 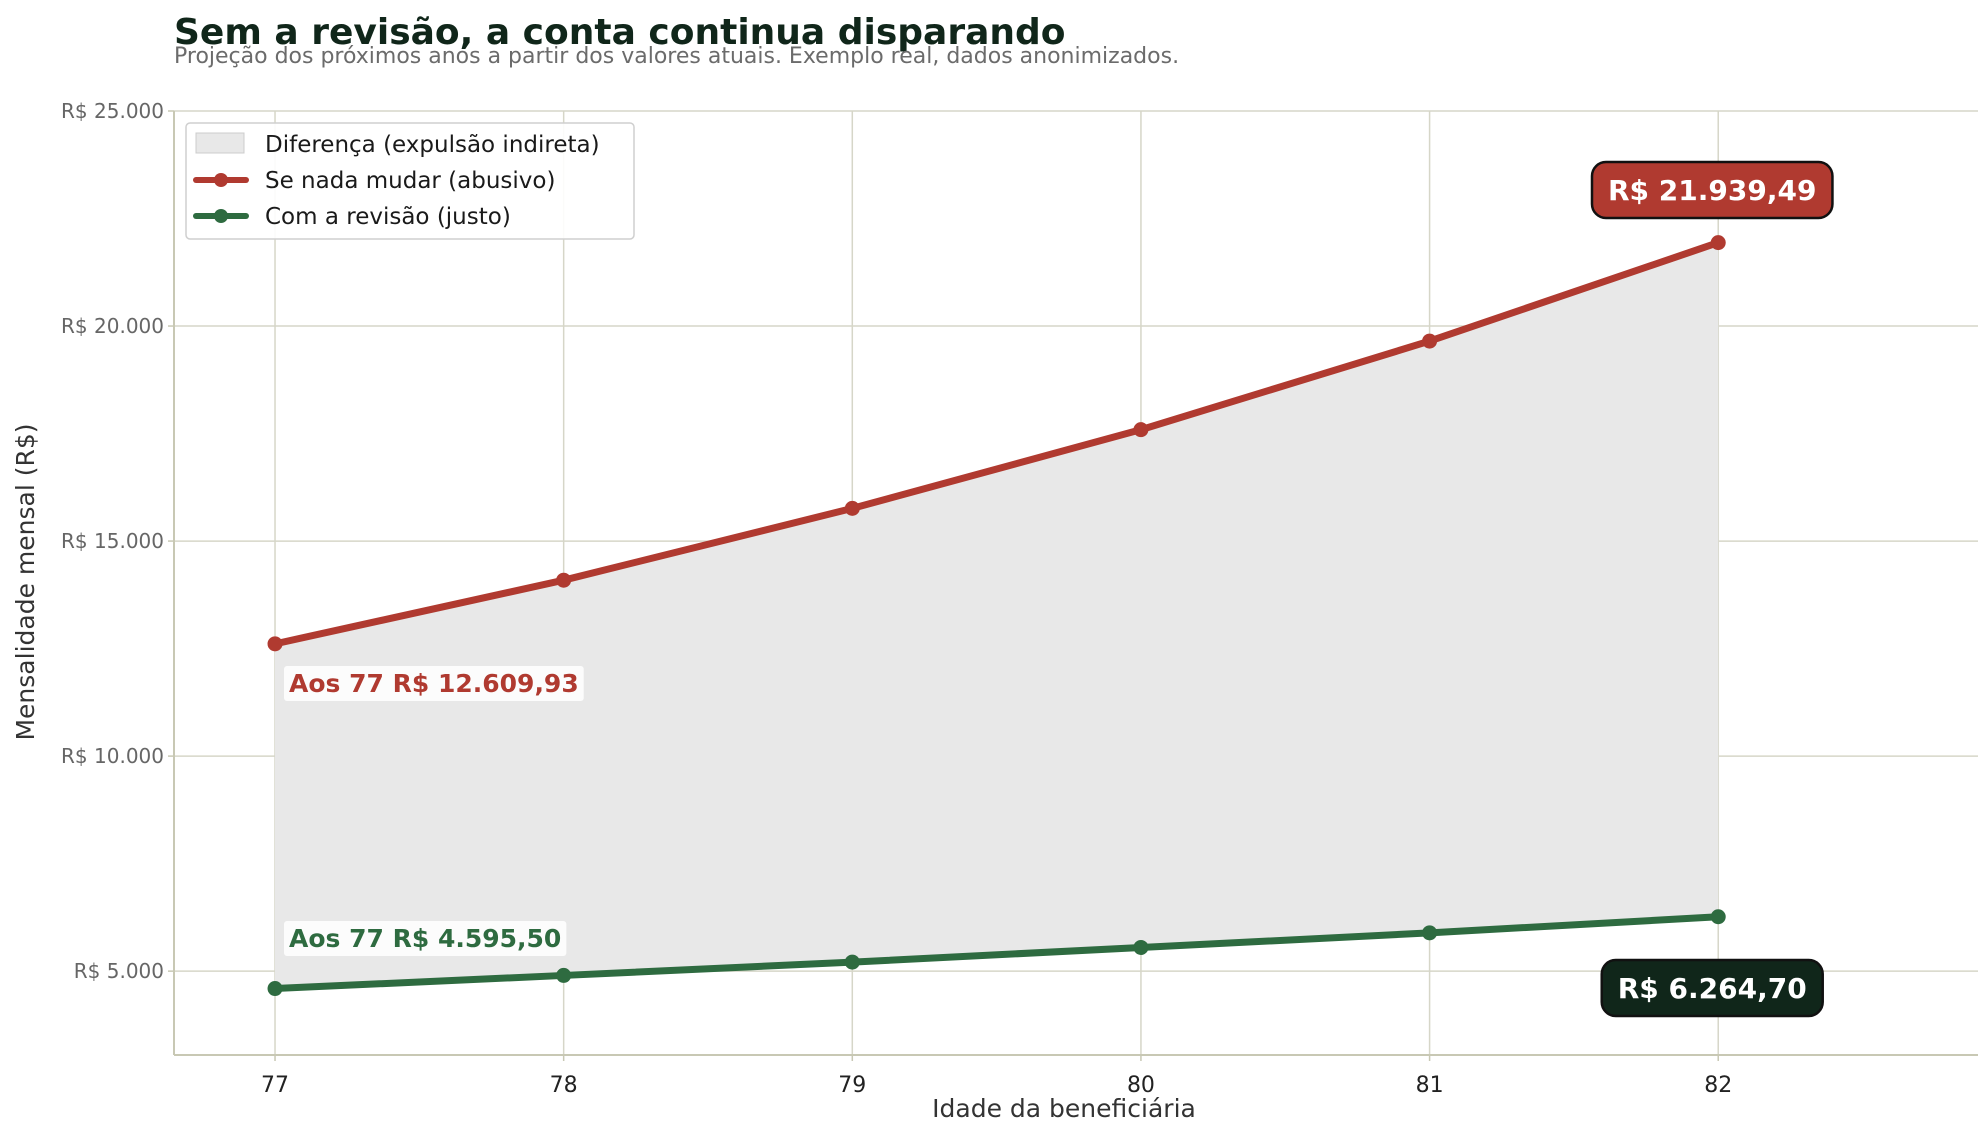 I want to click on legend-marker-fair, so click(x=221, y=216).